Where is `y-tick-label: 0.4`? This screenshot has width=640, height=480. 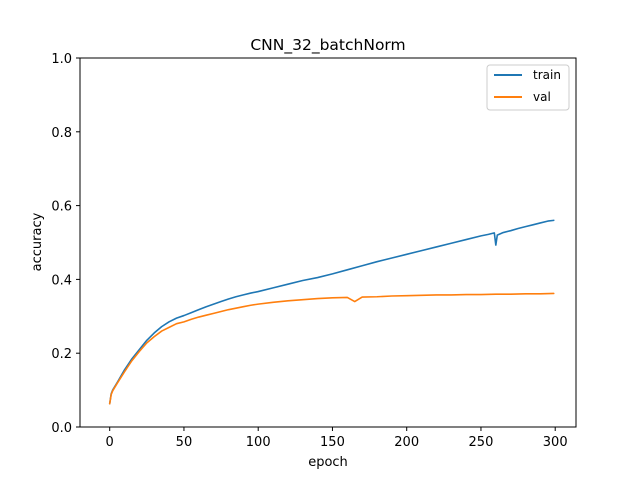 y-tick-label: 0.4 is located at coordinates (61, 280).